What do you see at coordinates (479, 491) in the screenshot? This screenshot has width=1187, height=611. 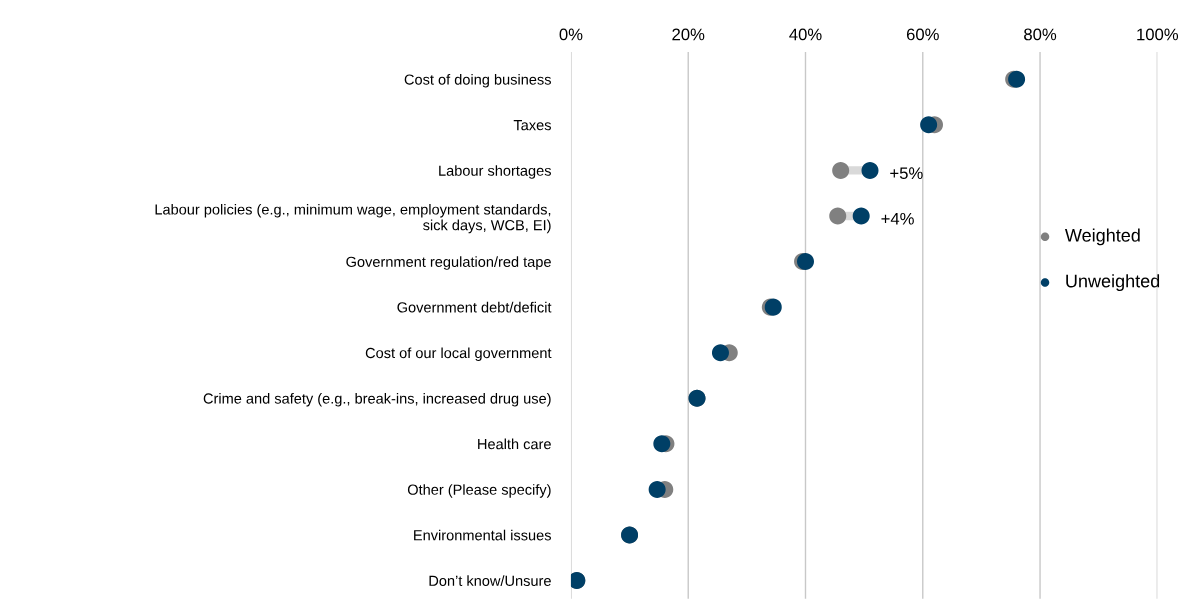 I see `y-tick-label: Other (Please specify)` at bounding box center [479, 491].